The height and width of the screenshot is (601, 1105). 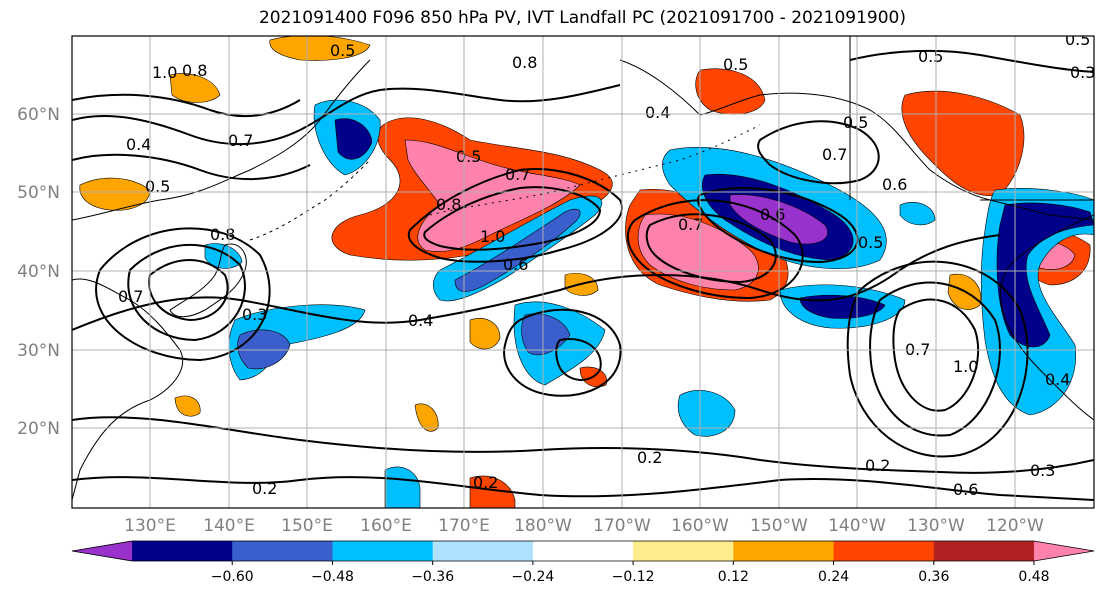 I want to click on colorbar-tick-label: −0.36, so click(x=432, y=577).